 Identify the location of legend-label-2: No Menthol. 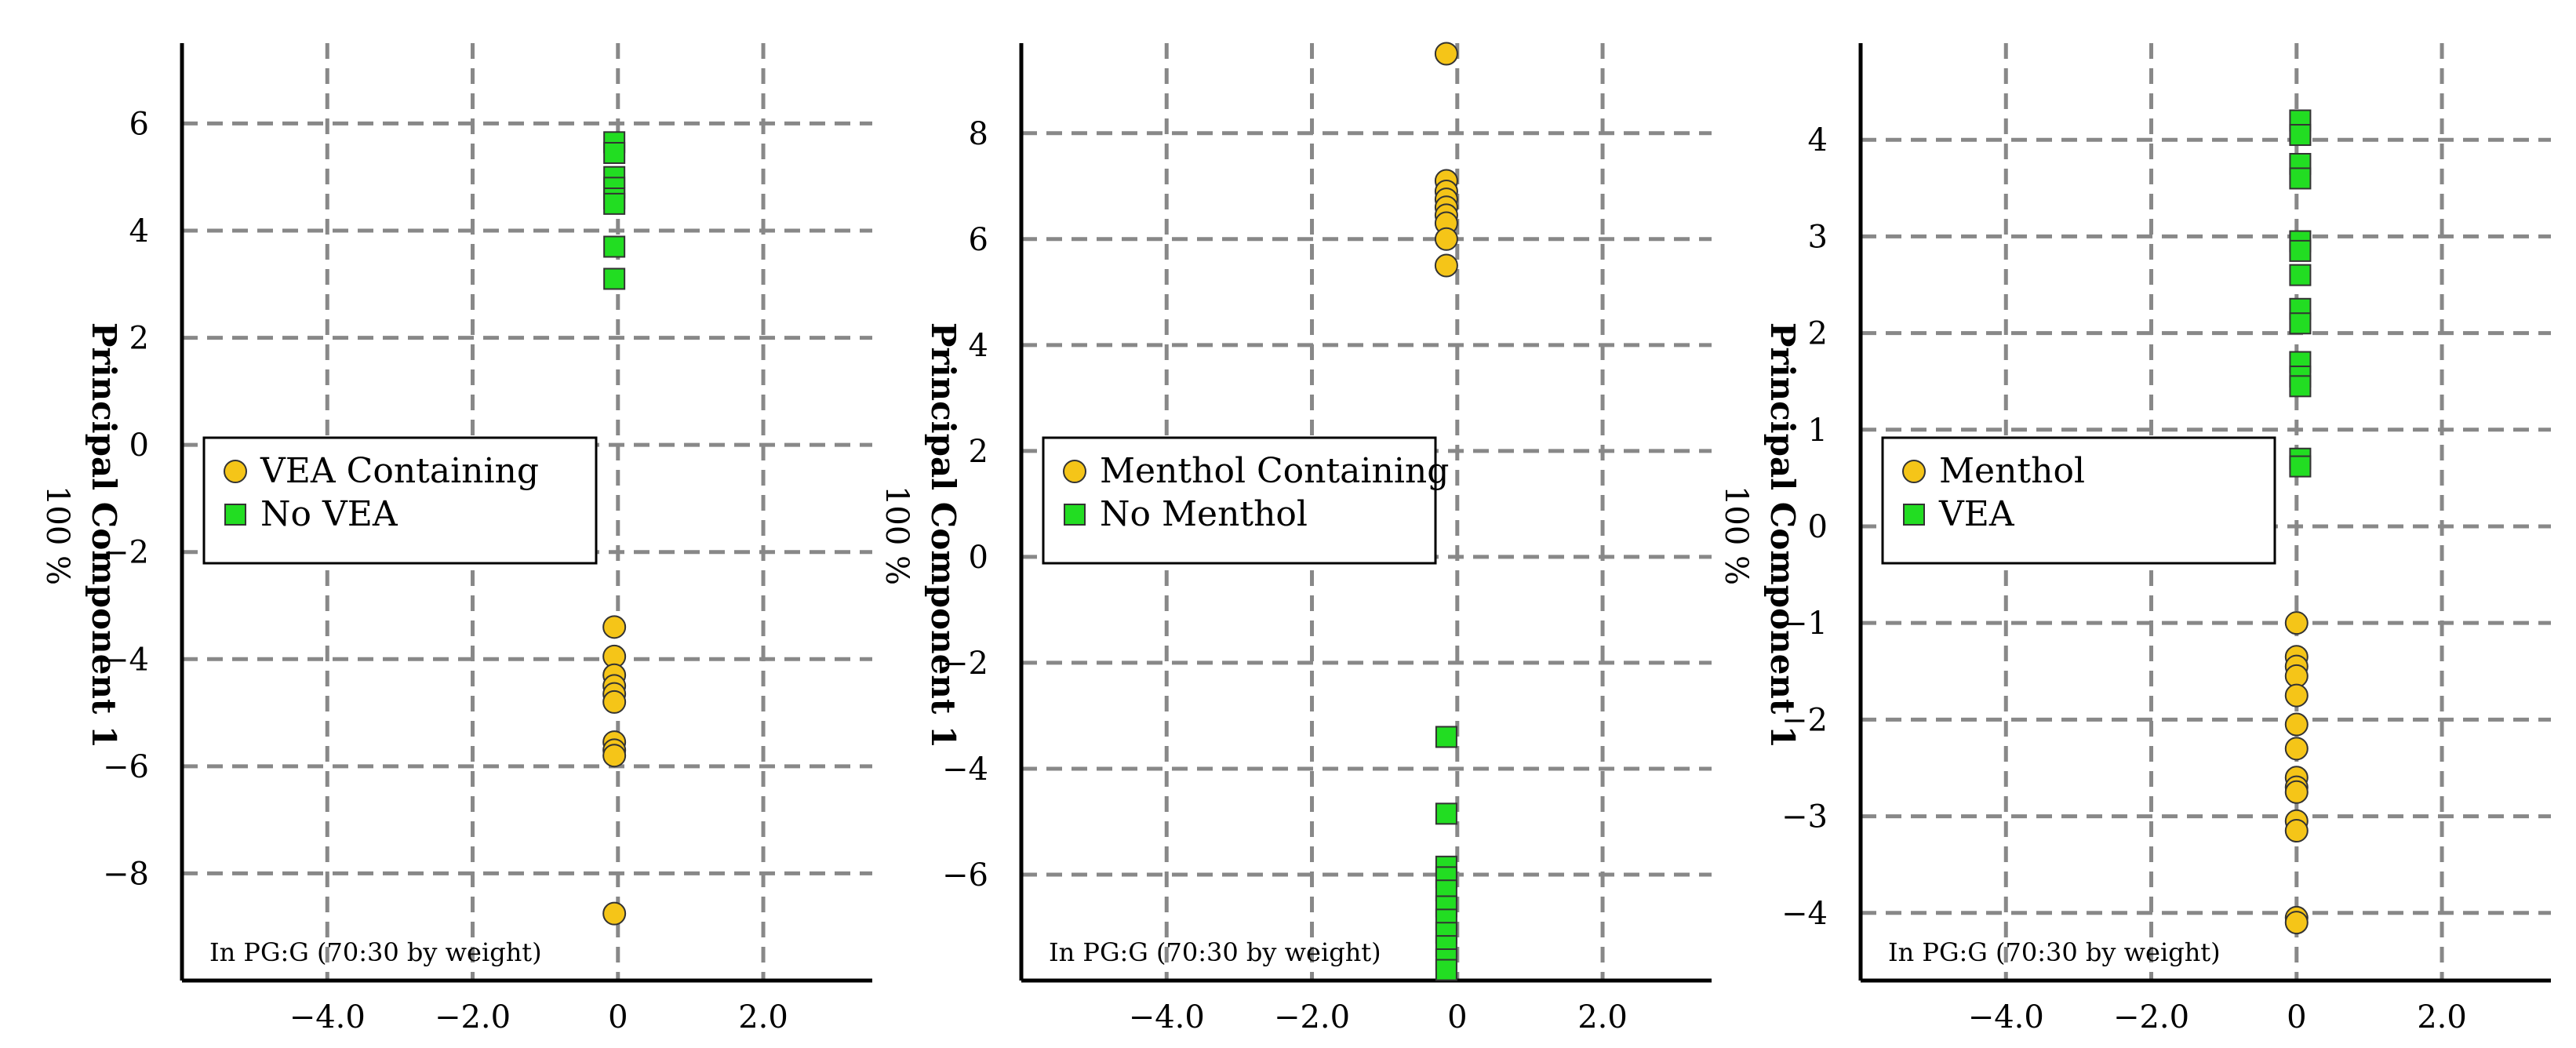
(1204, 514).